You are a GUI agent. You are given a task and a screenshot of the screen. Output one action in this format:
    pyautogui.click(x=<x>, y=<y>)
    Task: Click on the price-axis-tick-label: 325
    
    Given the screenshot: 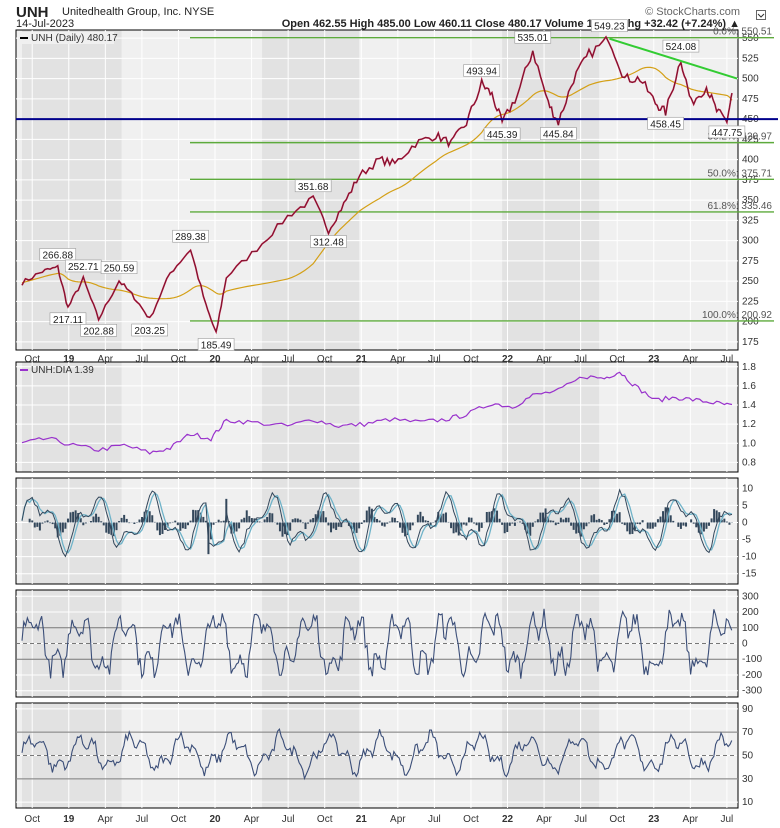 What is the action you would take?
    pyautogui.click(x=750, y=220)
    